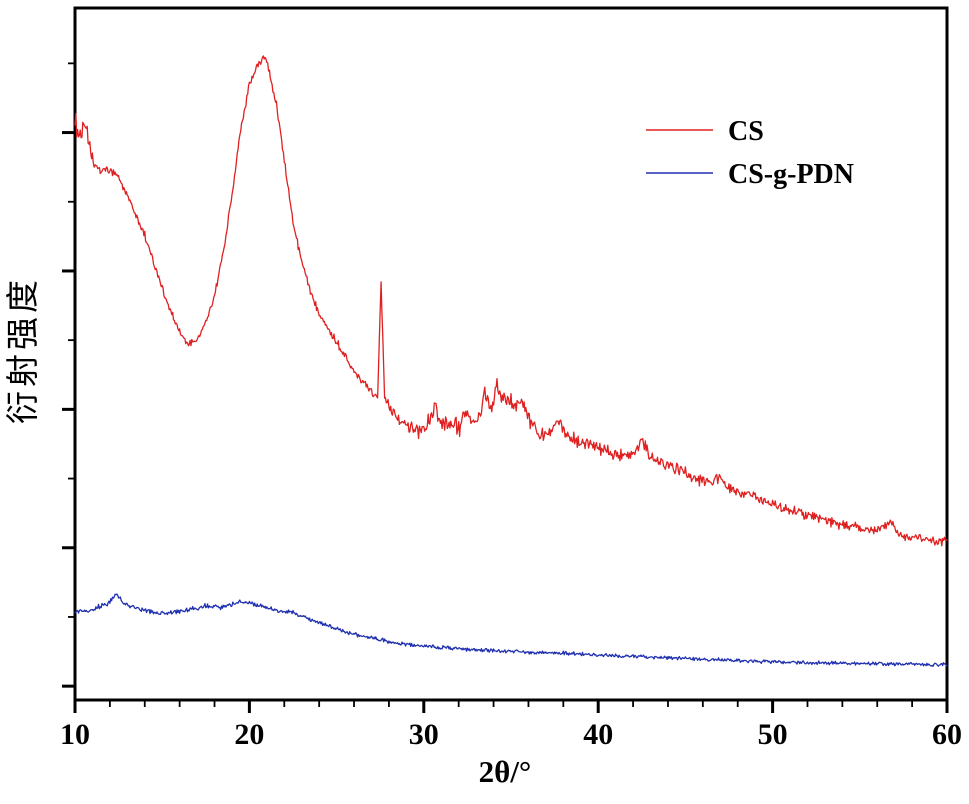 The height and width of the screenshot is (804, 969). I want to click on x-tick-label: 50, so click(773, 734).